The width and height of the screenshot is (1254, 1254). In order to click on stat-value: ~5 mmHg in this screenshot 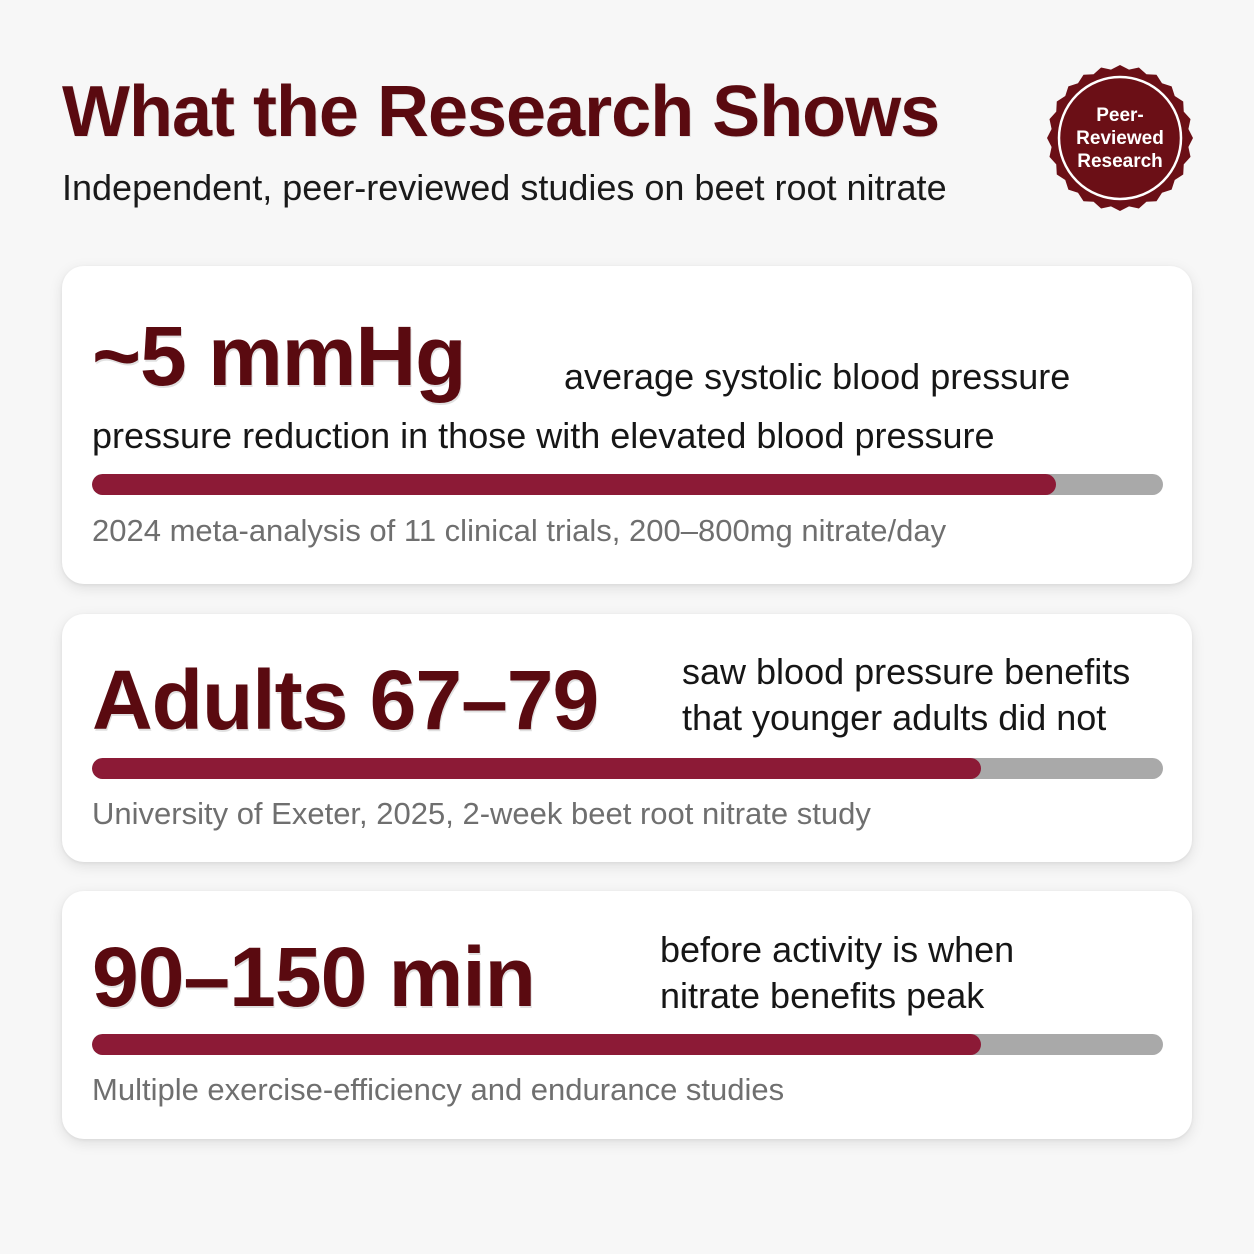, I will do `click(279, 356)`.